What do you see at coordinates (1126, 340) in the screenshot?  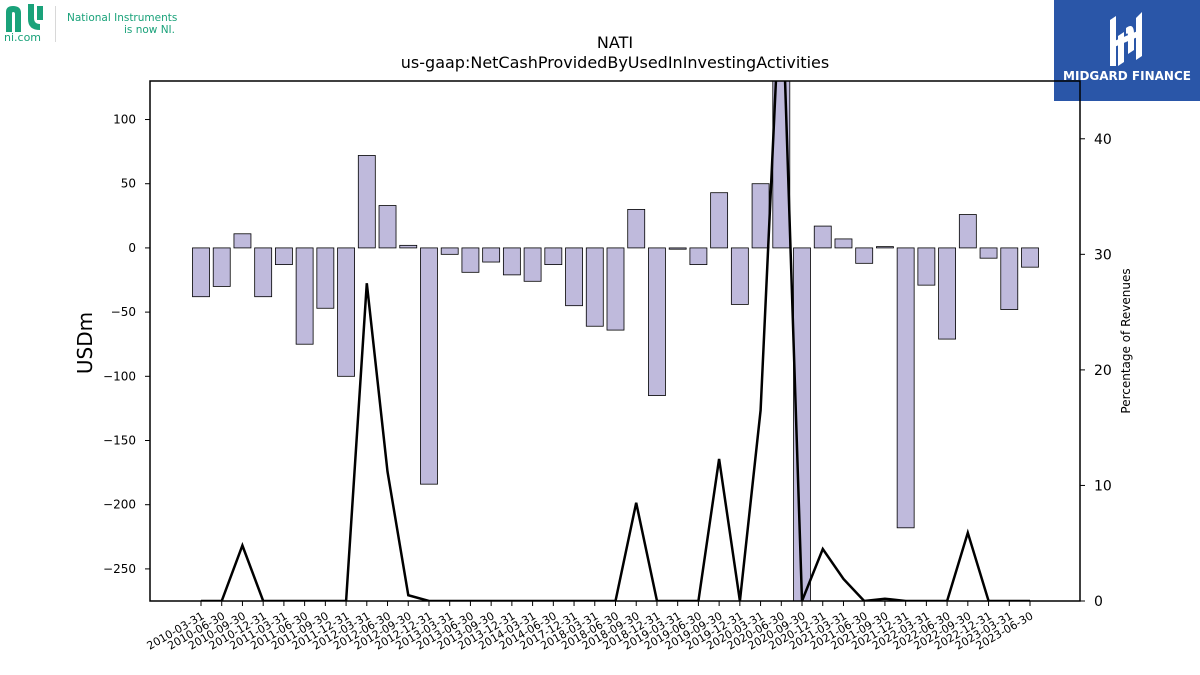 I see `y-axis-right-label: Percentage of Revenues` at bounding box center [1126, 340].